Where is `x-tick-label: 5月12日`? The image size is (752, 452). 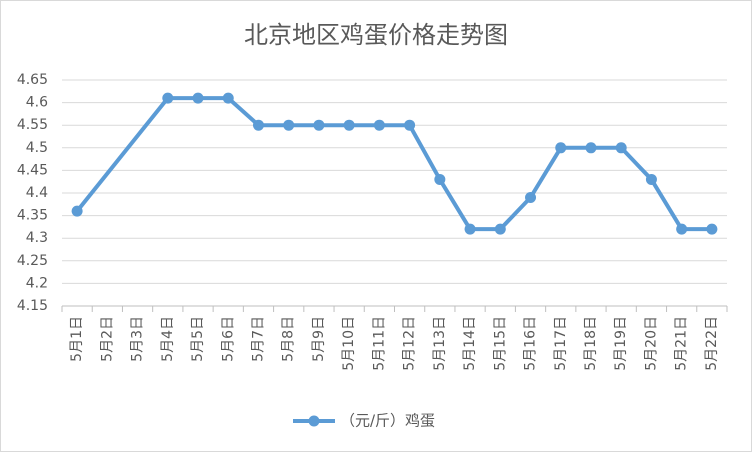
x-tick-label: 5月12日 is located at coordinates (410, 343).